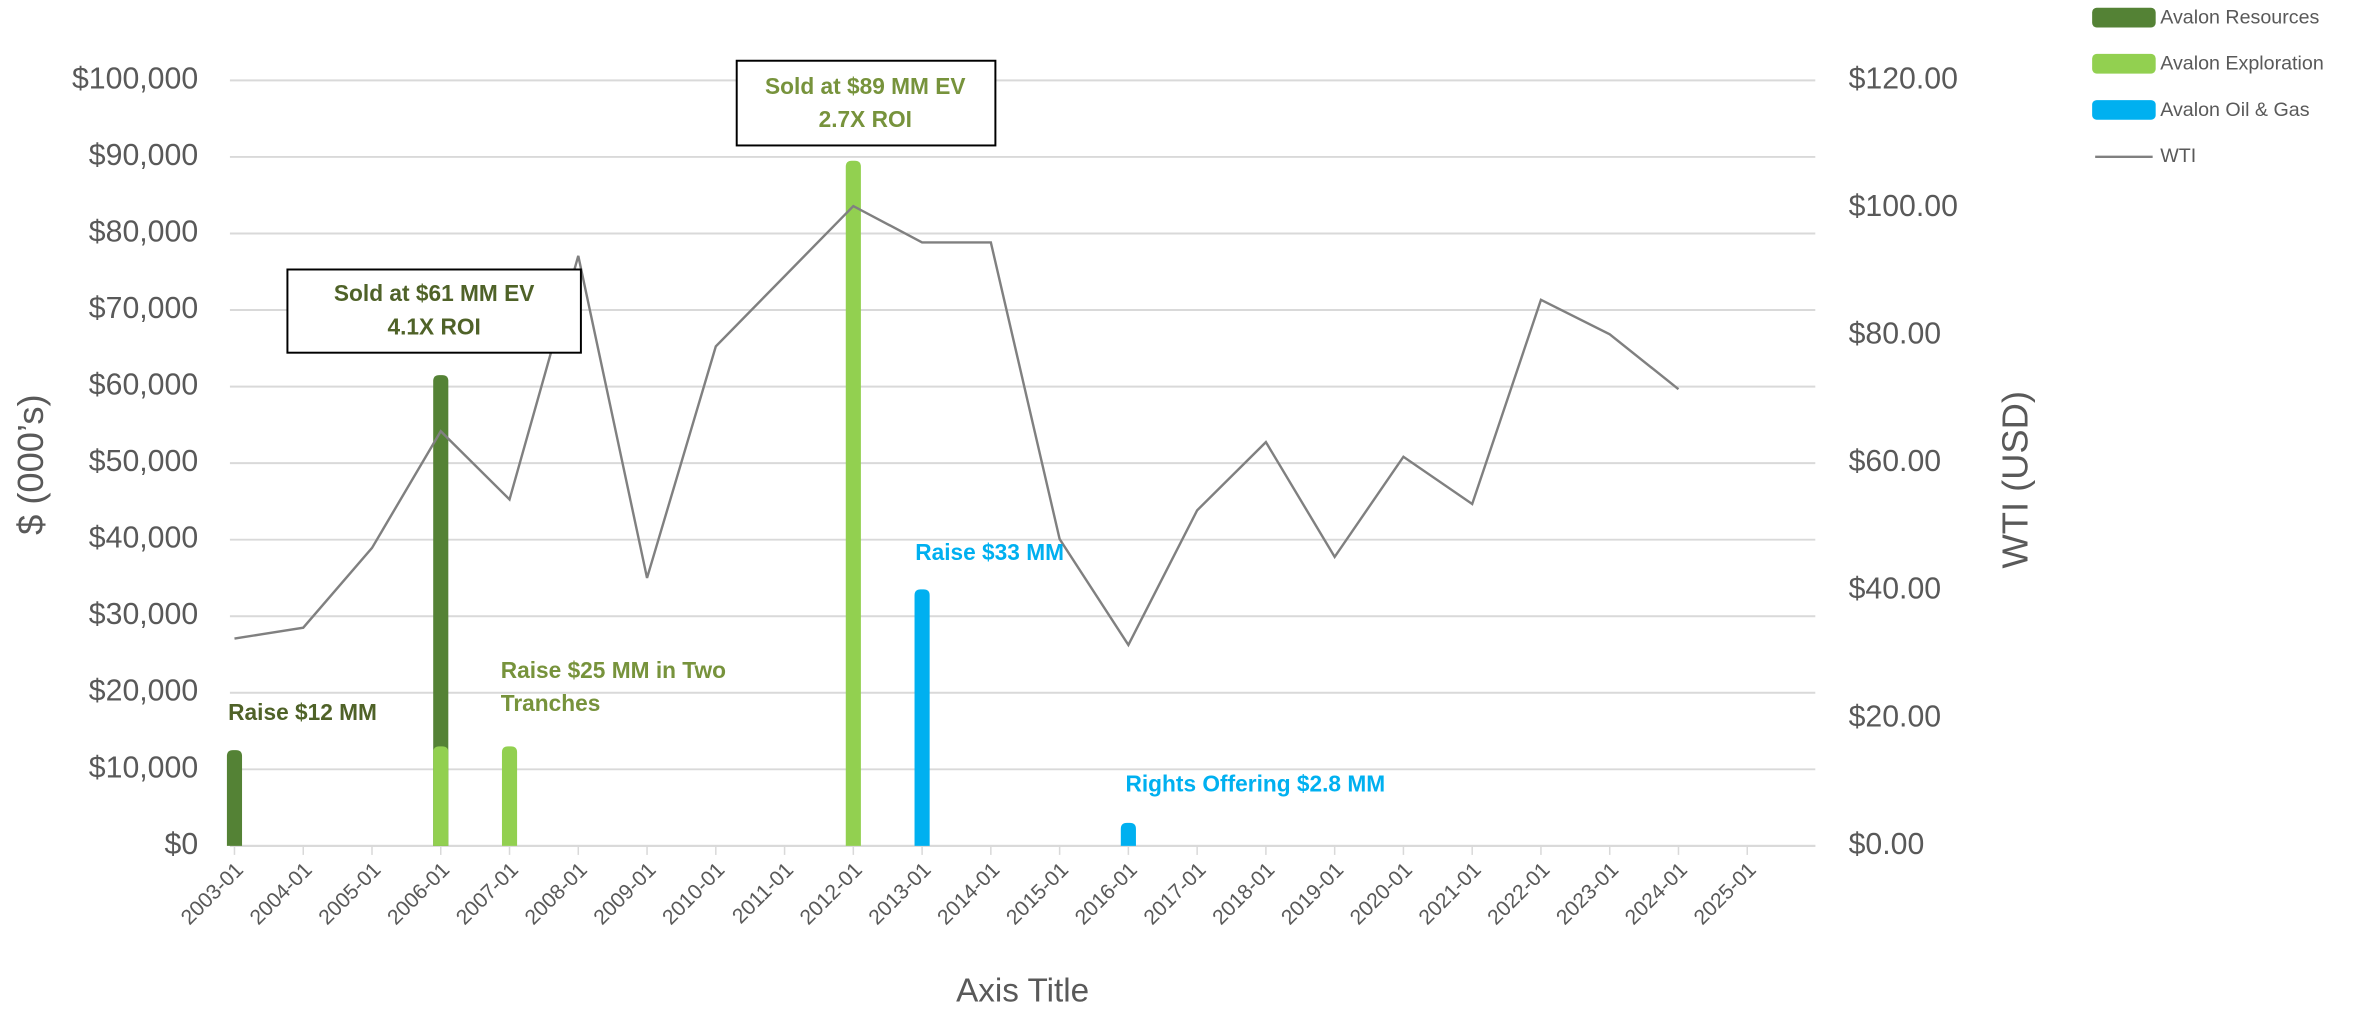  What do you see at coordinates (1312, 893) in the screenshot?
I see `x-tick-label: 2019-01` at bounding box center [1312, 893].